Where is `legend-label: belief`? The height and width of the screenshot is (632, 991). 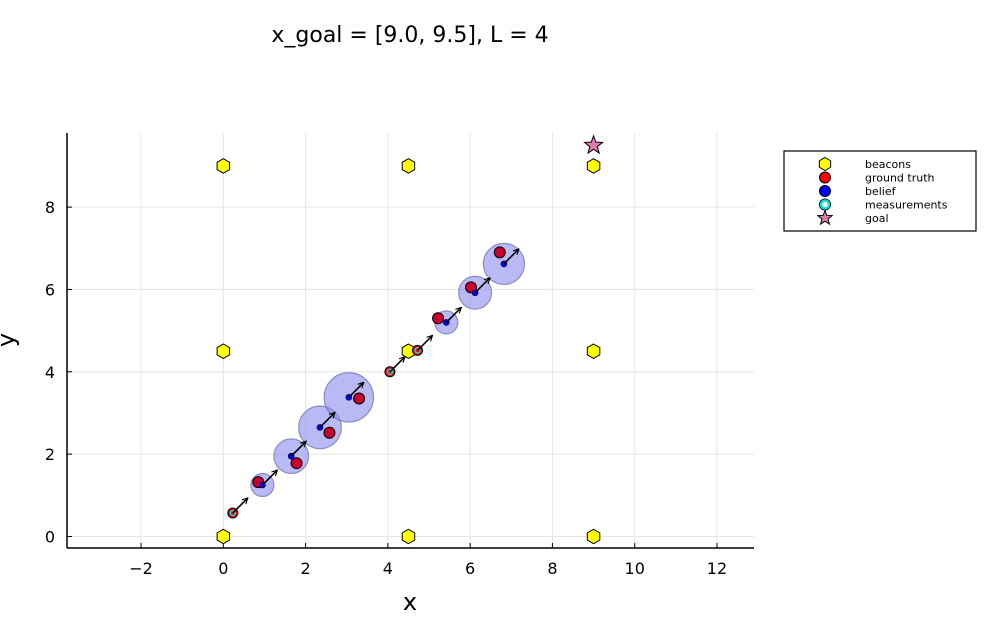 legend-label: belief is located at coordinates (881, 191).